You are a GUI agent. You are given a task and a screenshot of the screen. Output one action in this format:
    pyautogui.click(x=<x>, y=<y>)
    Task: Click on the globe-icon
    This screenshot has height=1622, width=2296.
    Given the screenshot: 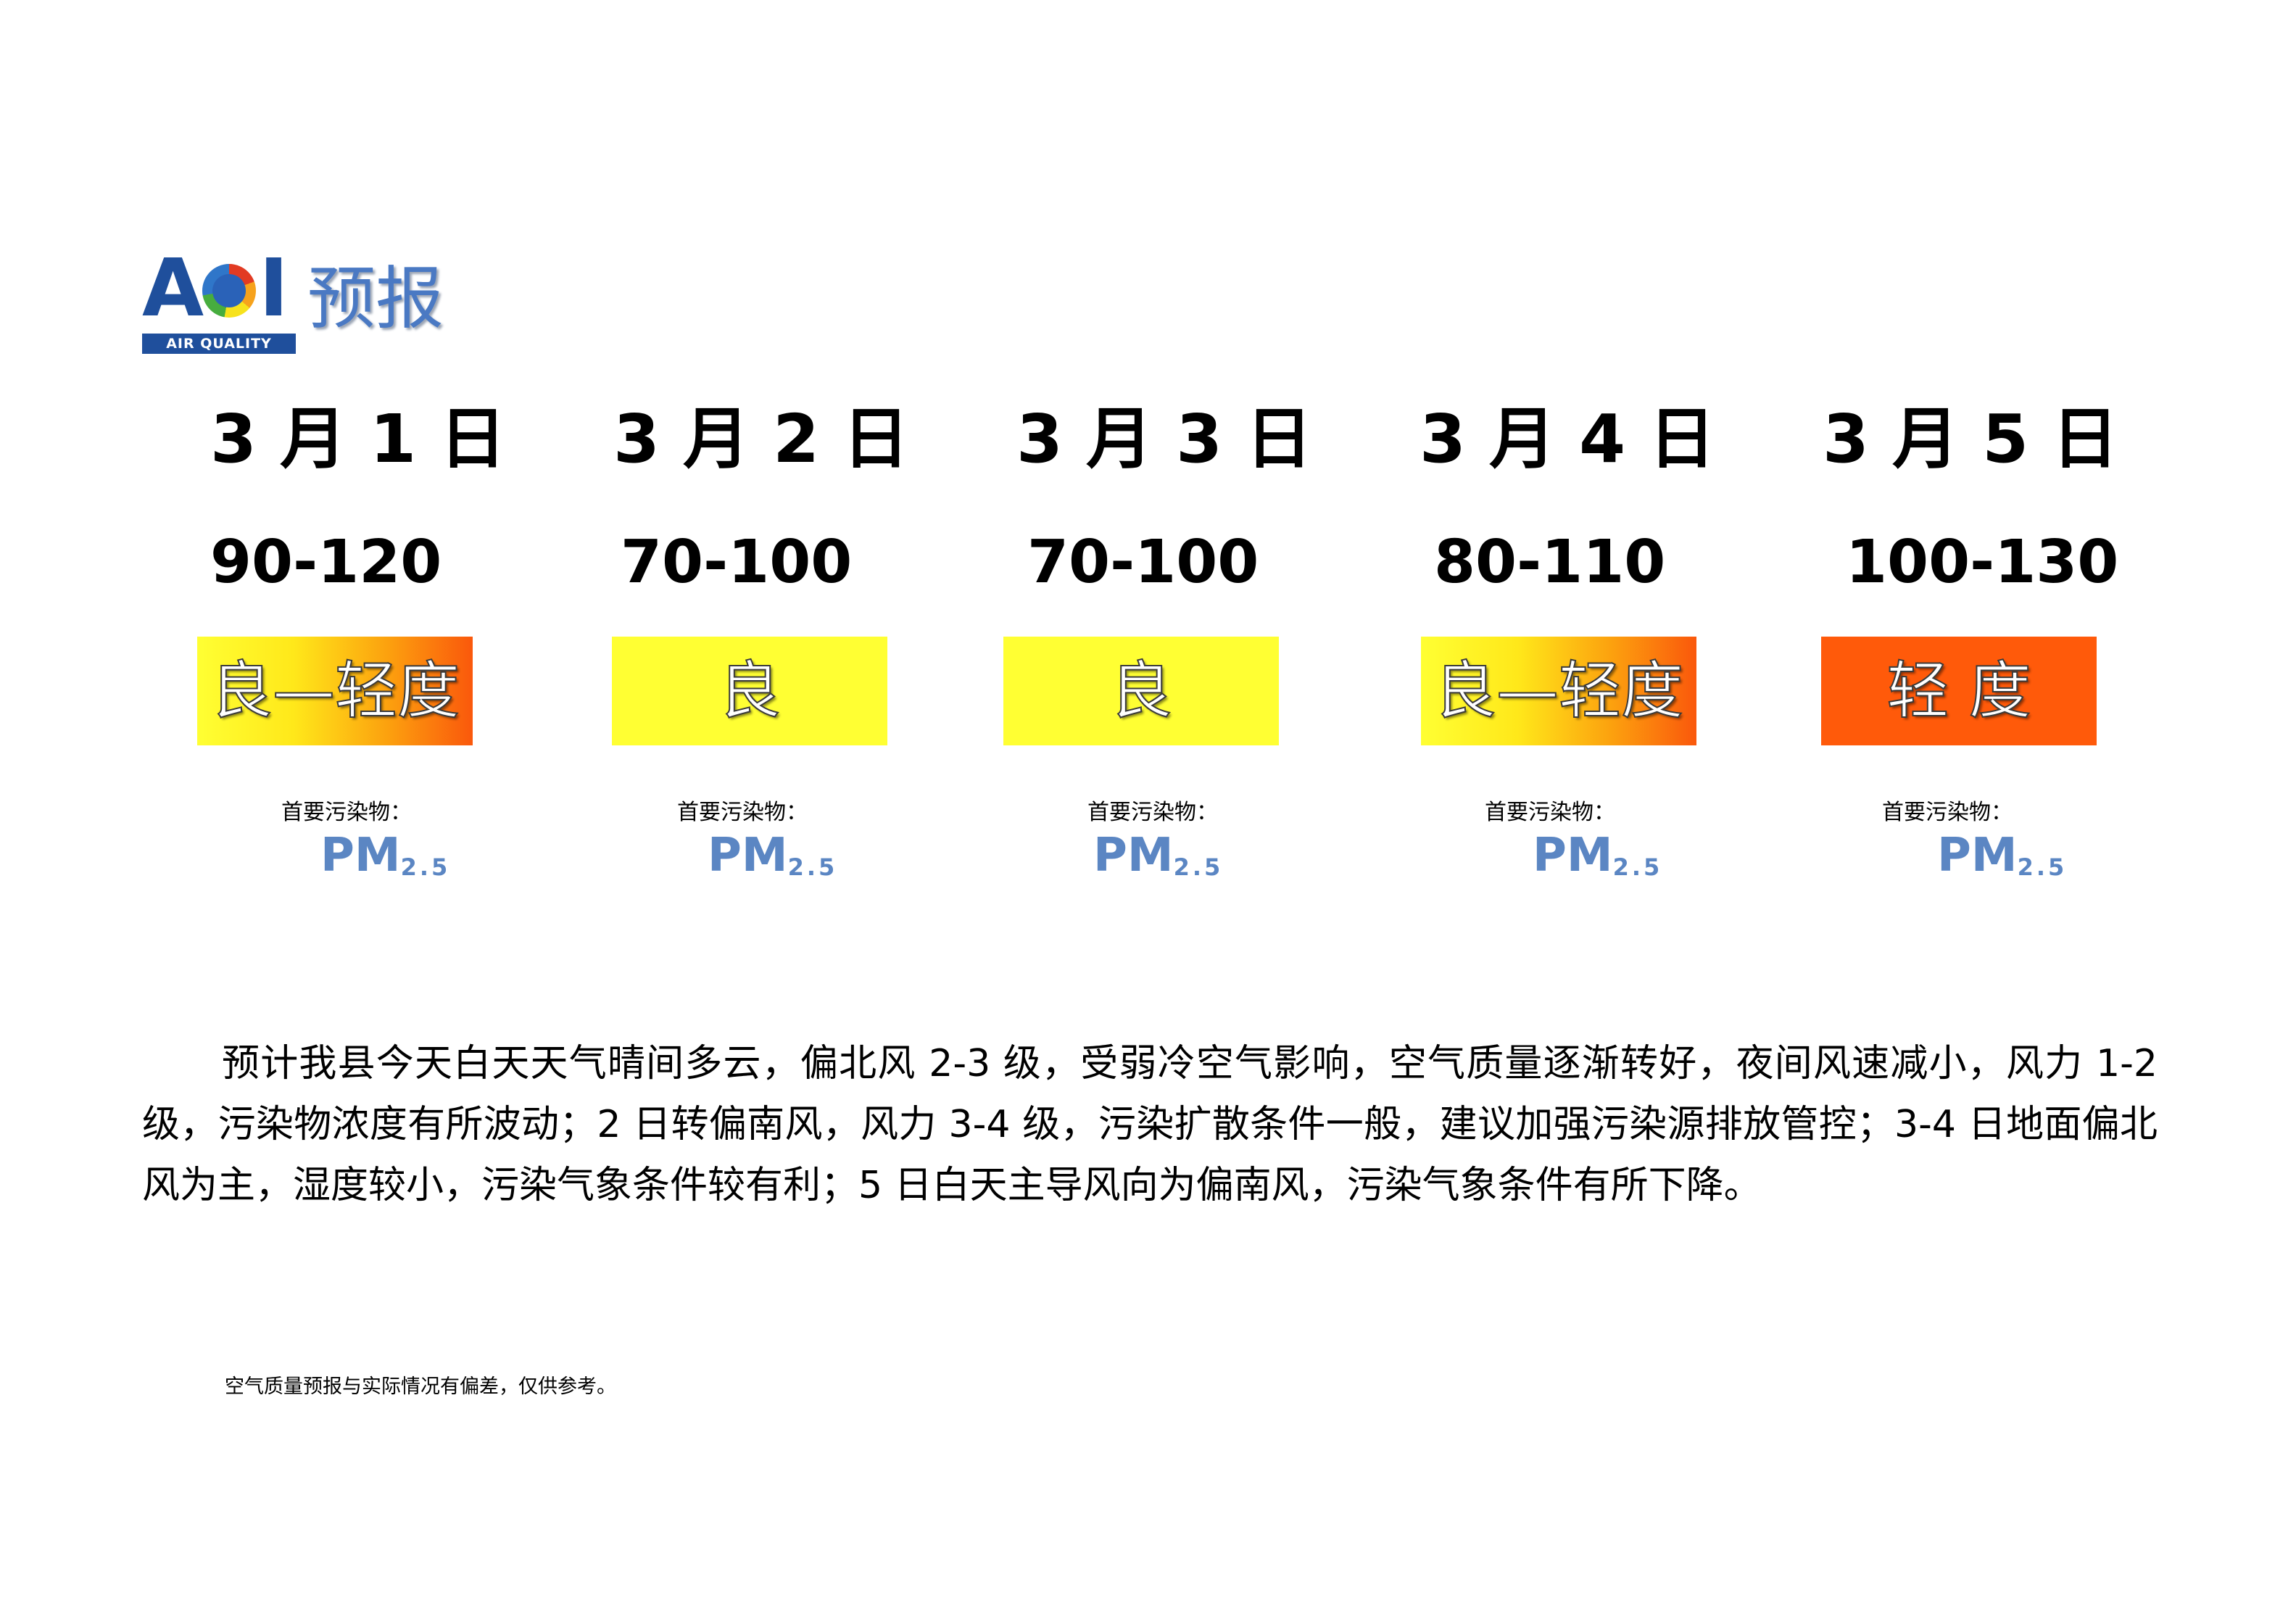 What is the action you would take?
    pyautogui.click(x=229, y=291)
    